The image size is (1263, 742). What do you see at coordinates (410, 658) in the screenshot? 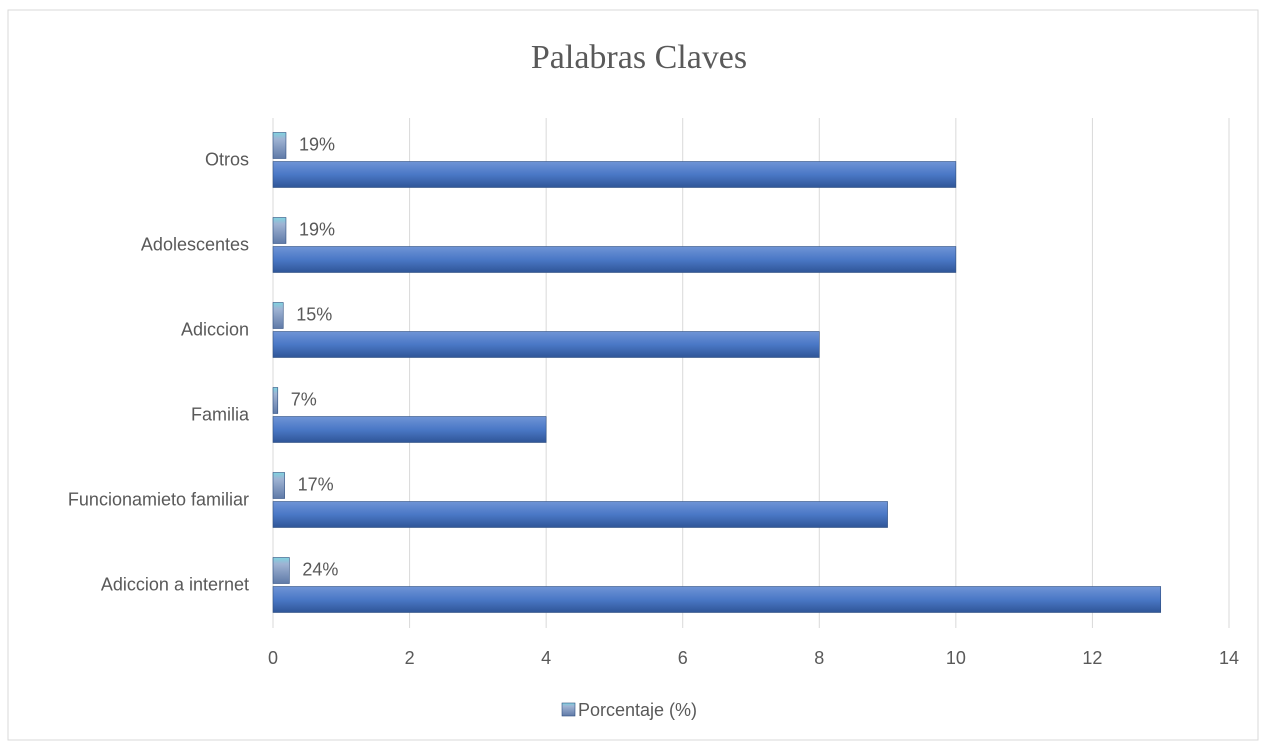
I see `x-tick-label: 2` at bounding box center [410, 658].